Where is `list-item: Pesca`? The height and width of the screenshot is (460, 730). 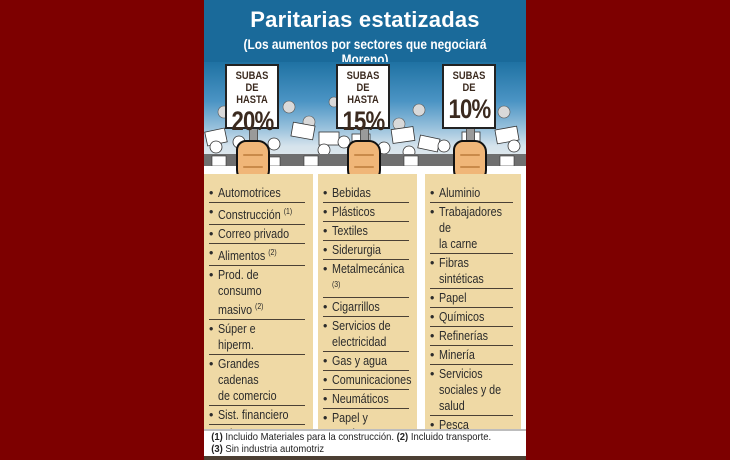
list-item: Pesca is located at coordinates (471, 425).